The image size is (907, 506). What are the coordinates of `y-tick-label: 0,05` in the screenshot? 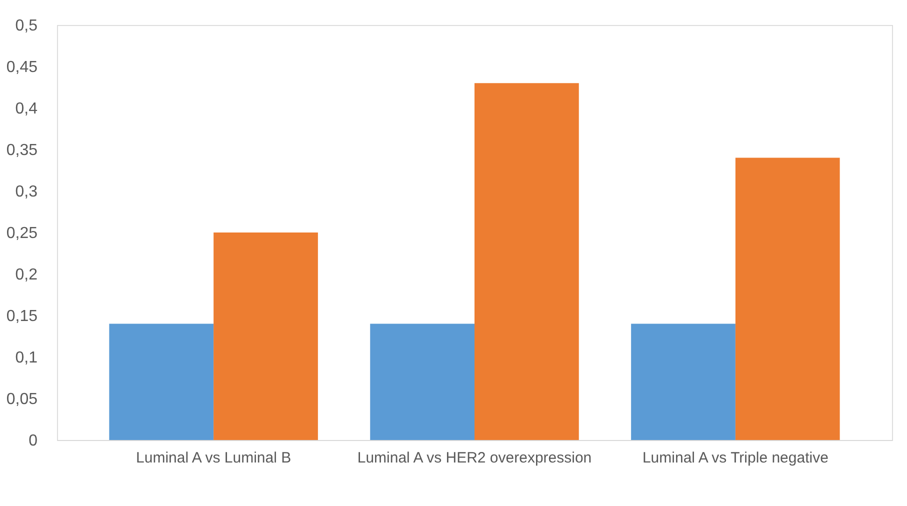 It's located at (22, 399).